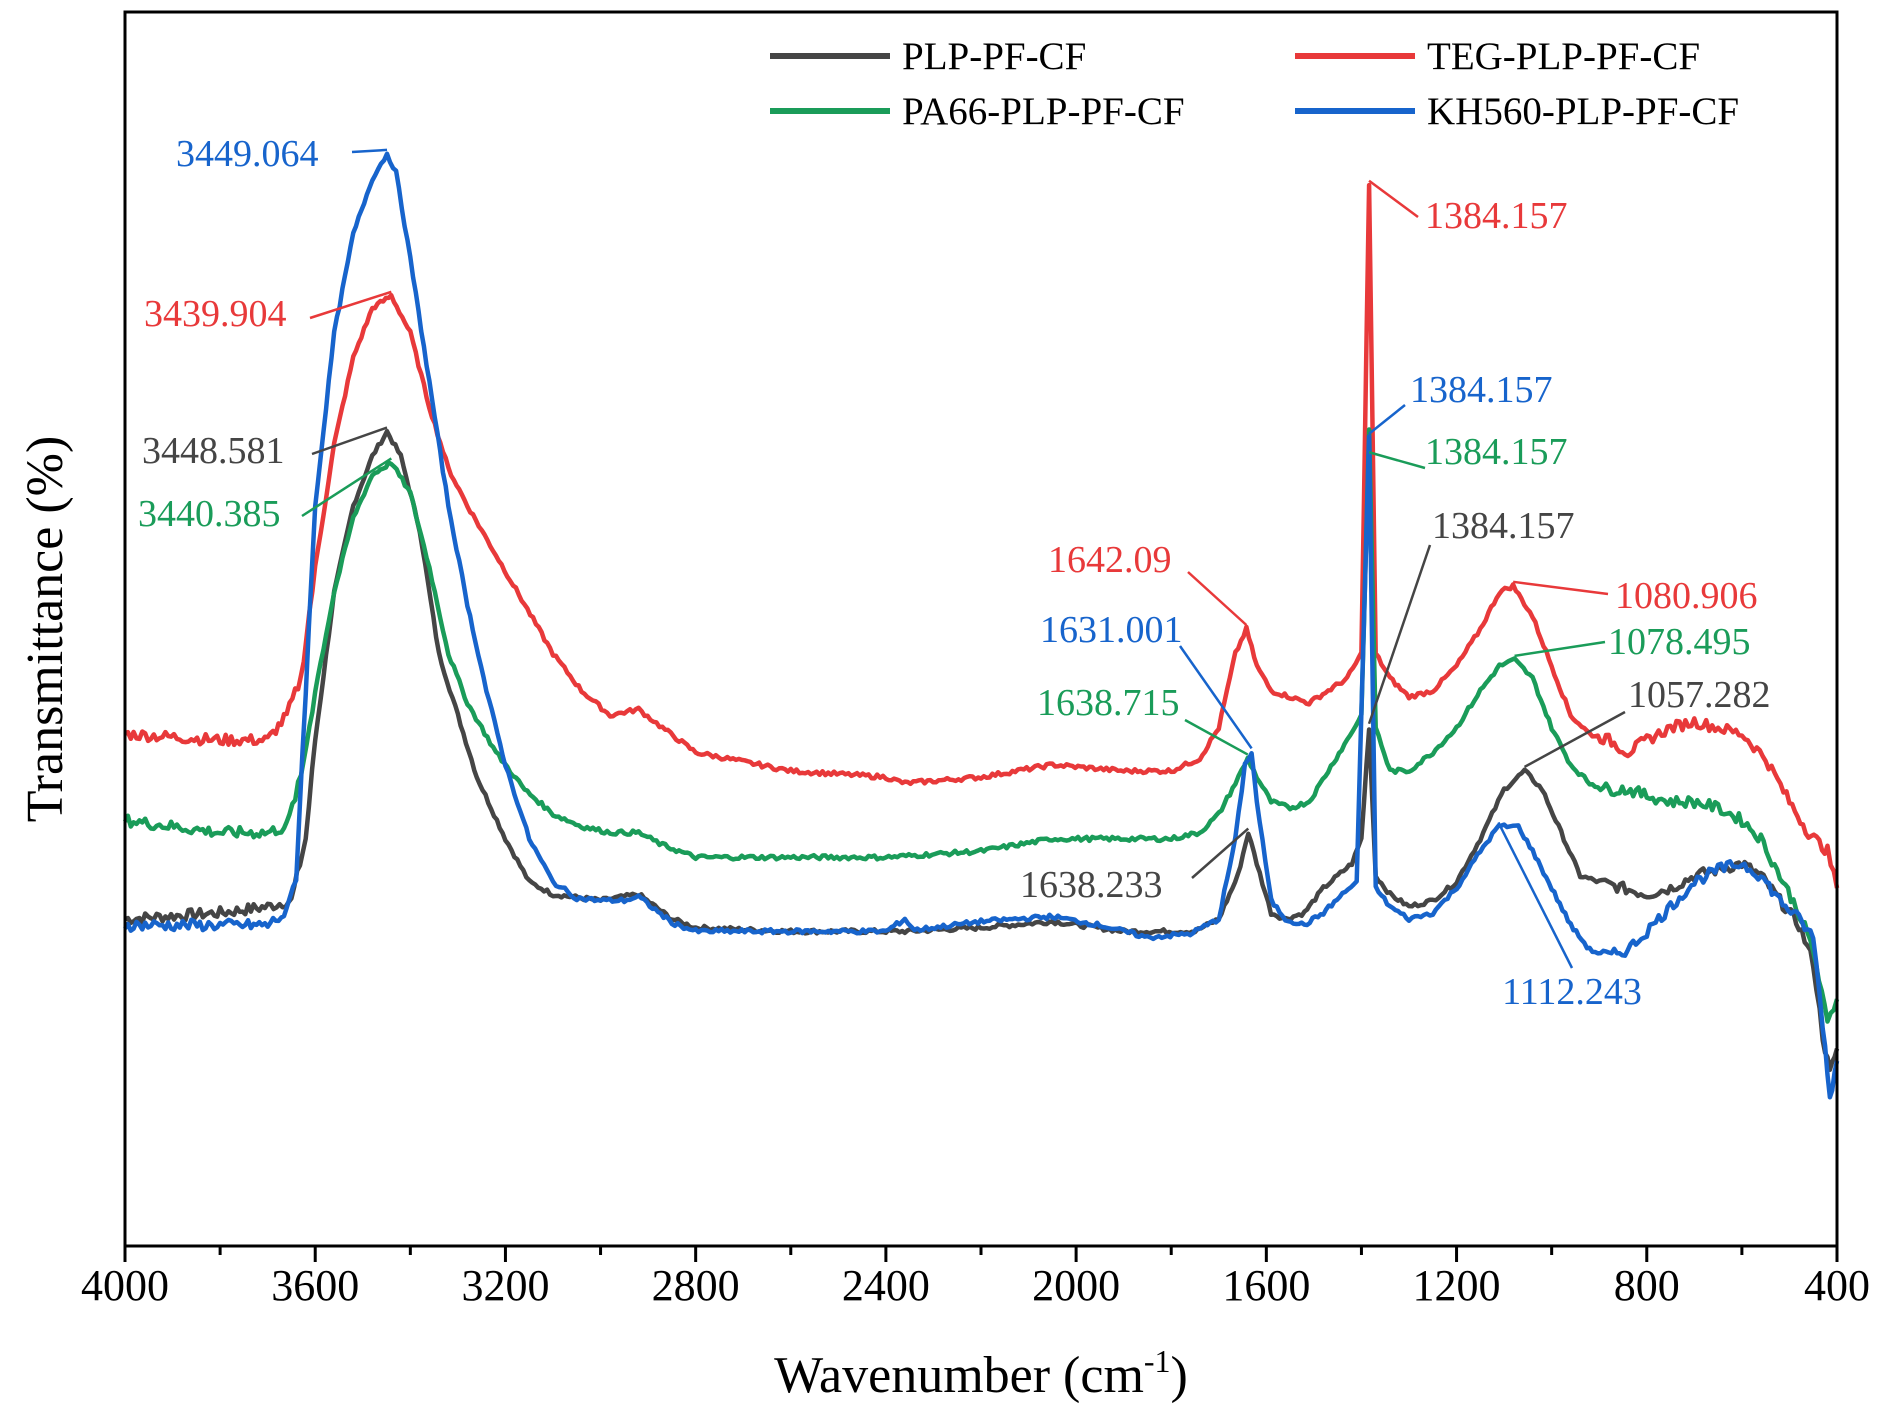  Describe the element at coordinates (1563, 56) in the screenshot. I see `legend-label: TEG-PLP-PF-CF` at that location.